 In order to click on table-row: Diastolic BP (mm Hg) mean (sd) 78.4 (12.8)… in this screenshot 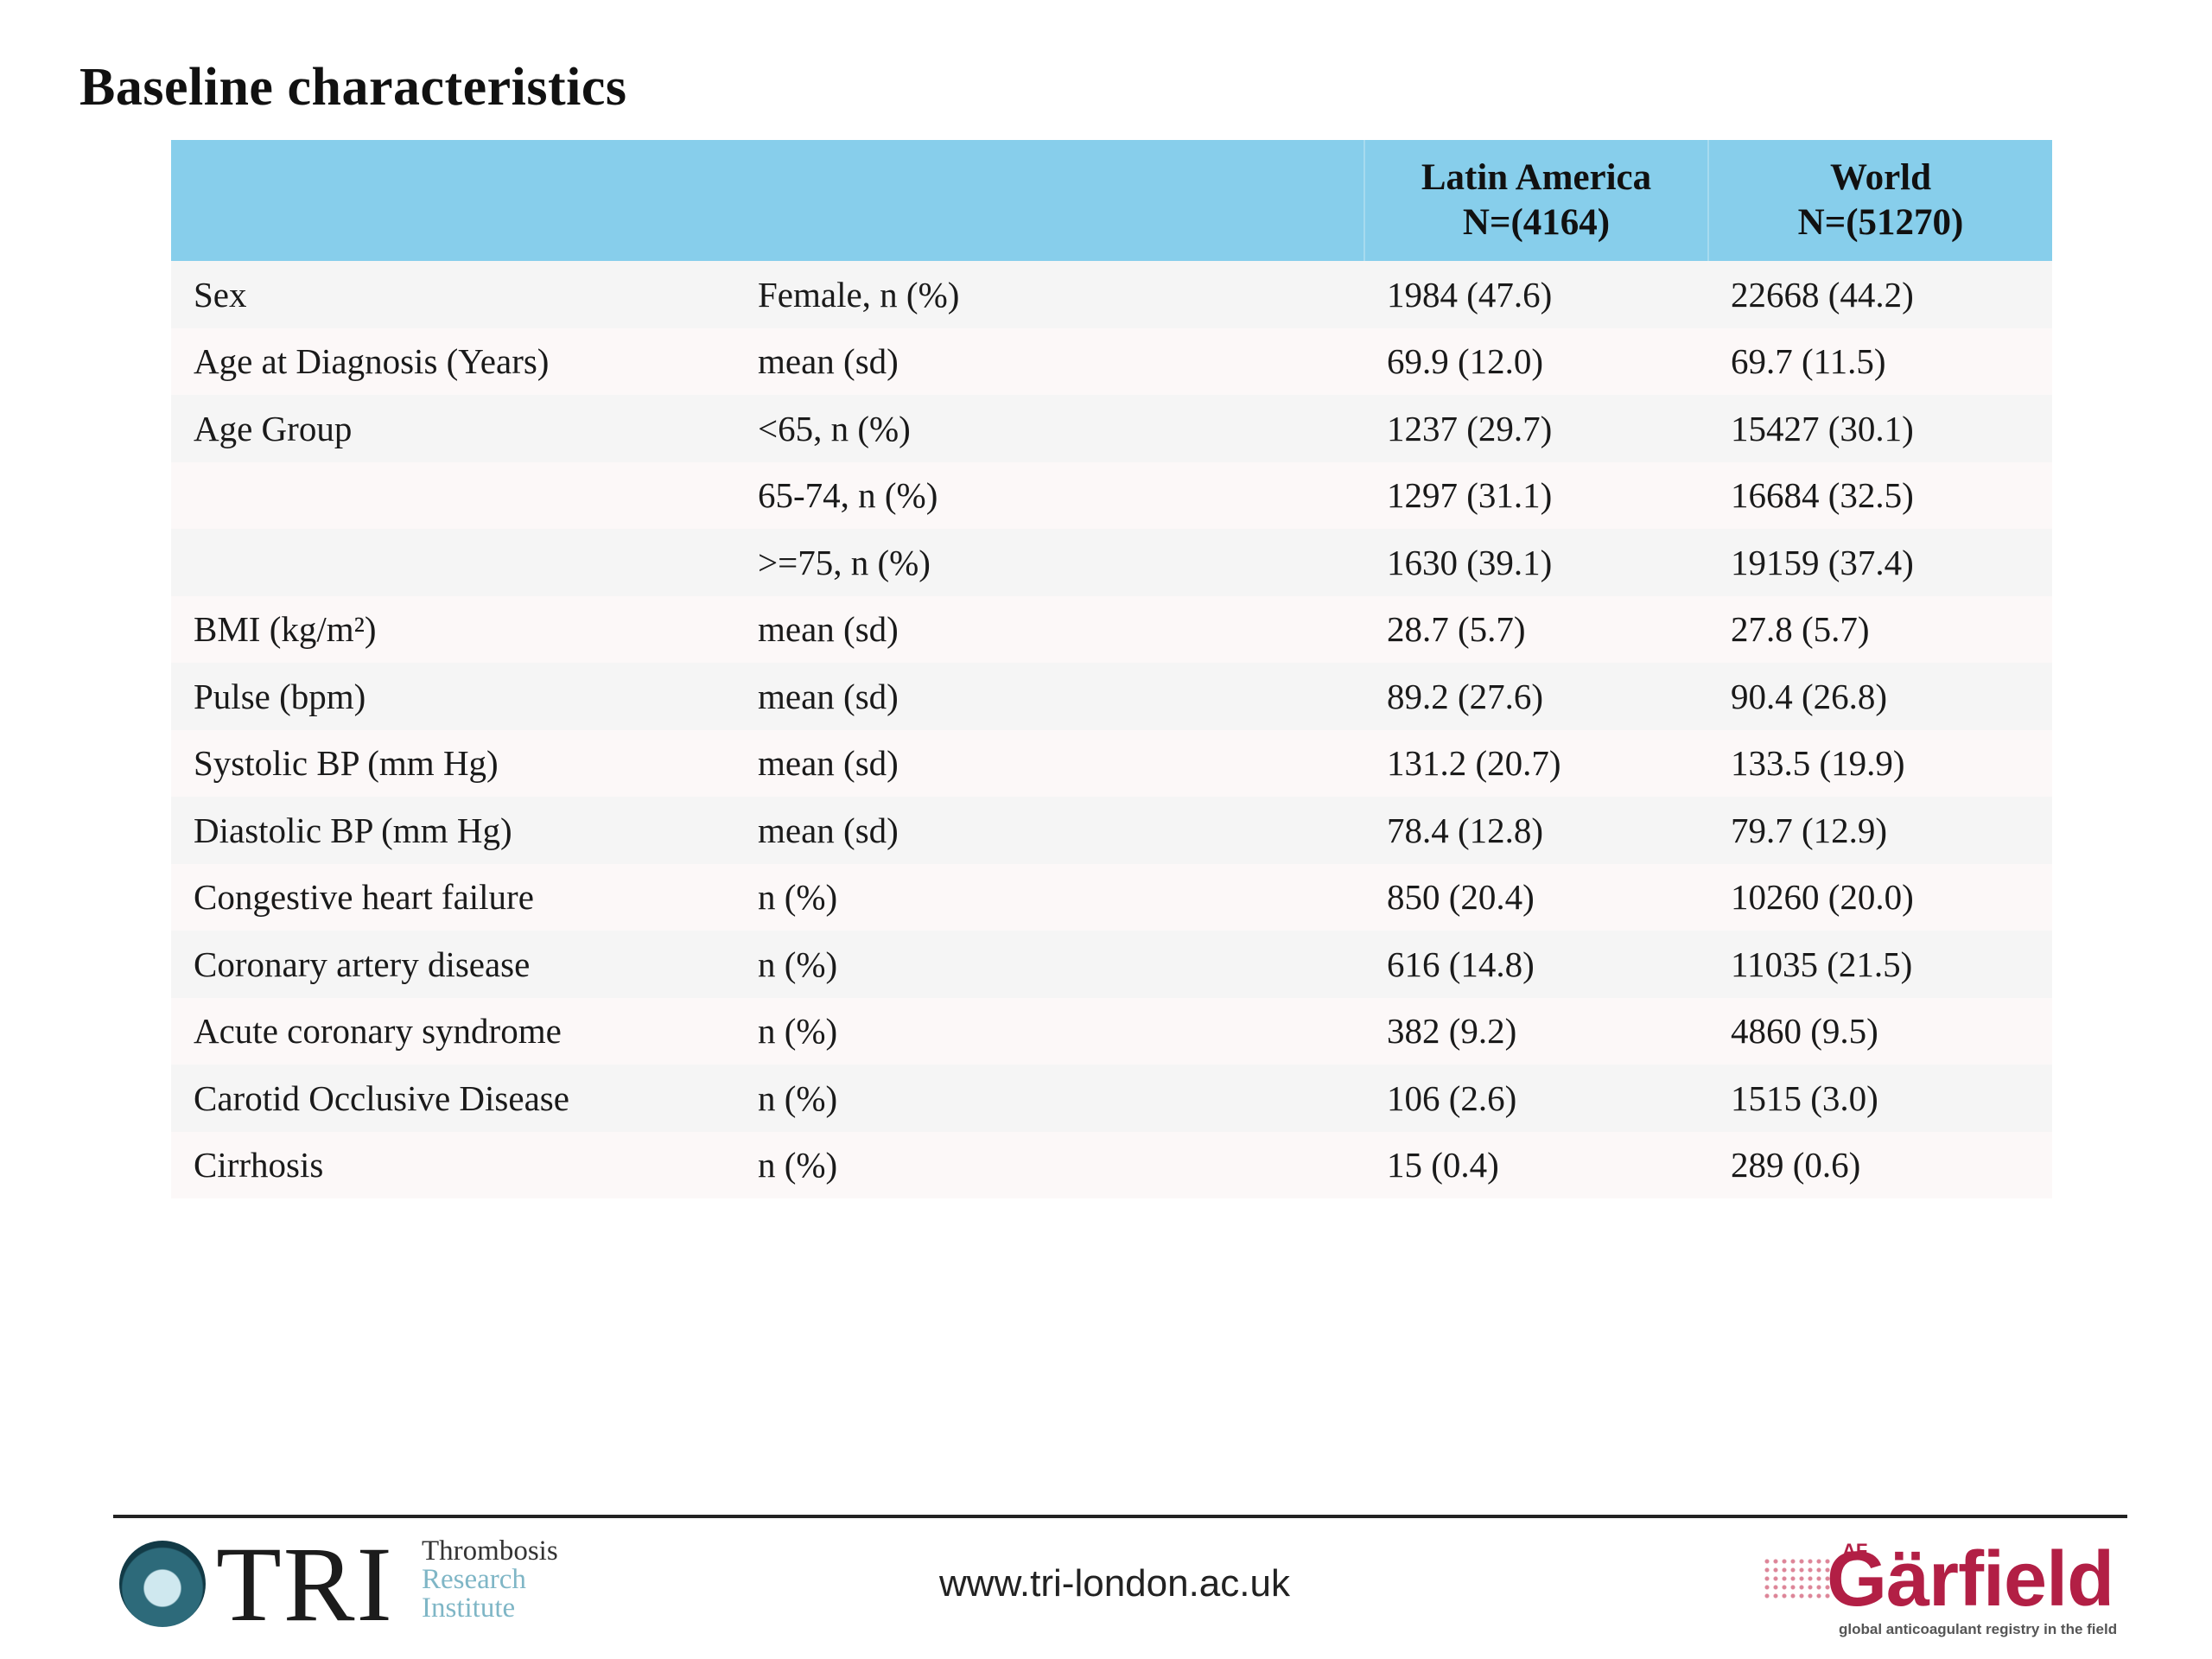, I will do `click(1111, 830)`.